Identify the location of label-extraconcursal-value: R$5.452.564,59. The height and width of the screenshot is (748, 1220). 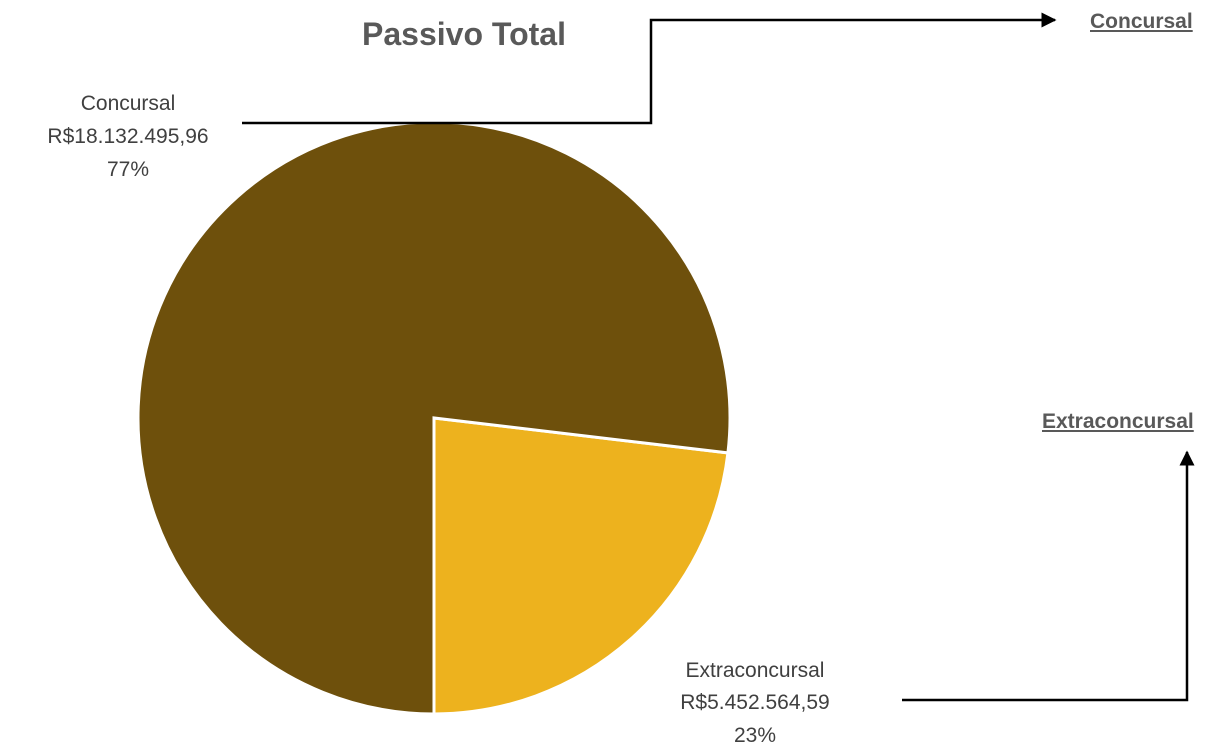
(754, 702).